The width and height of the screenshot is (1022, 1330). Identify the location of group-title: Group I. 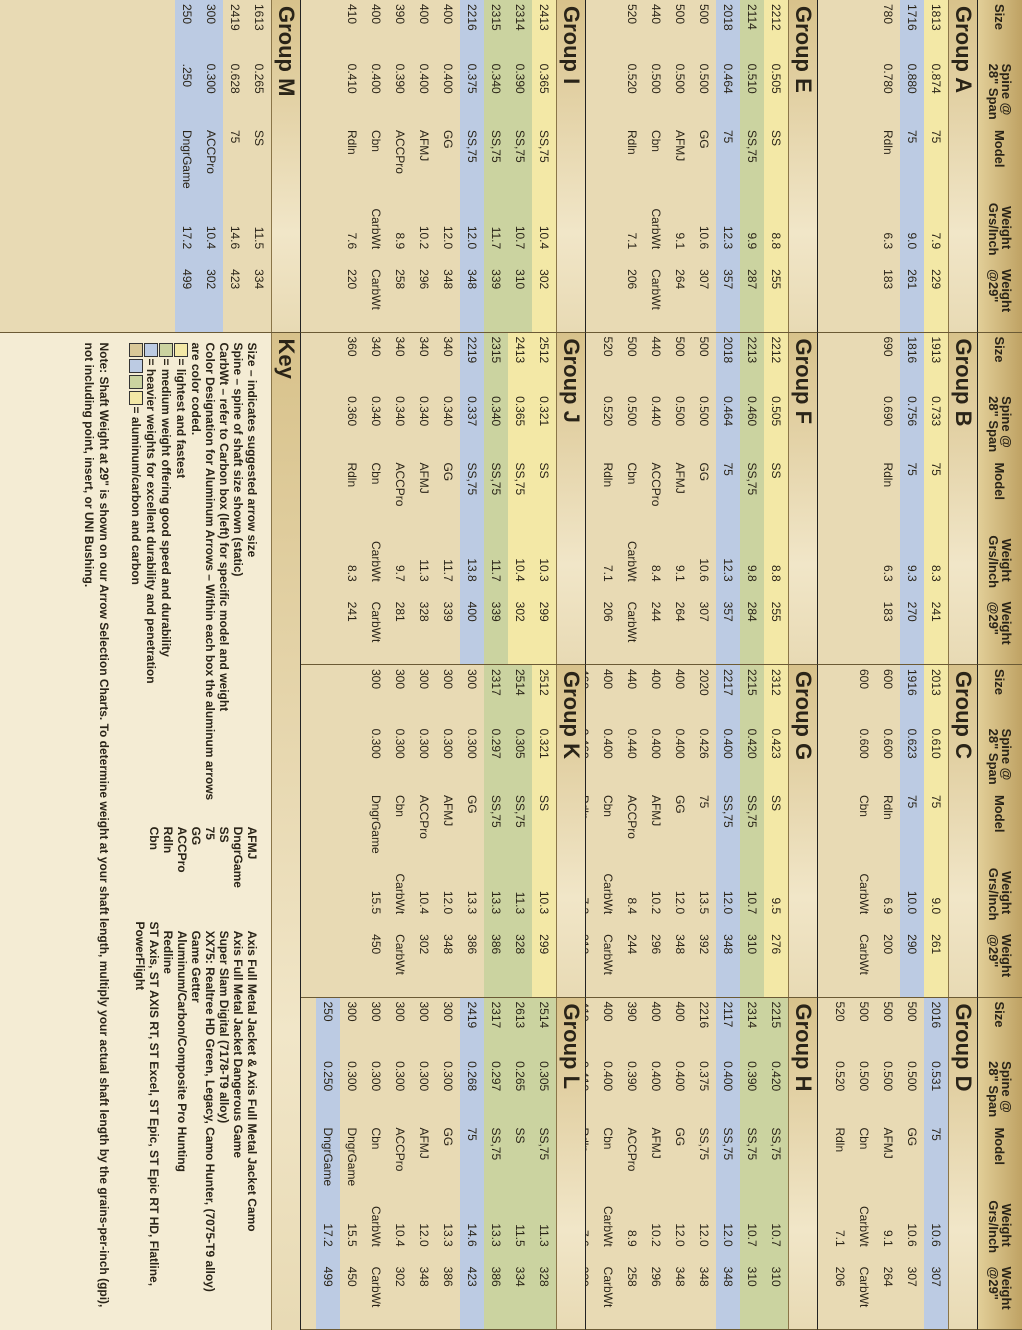
(570, 166).